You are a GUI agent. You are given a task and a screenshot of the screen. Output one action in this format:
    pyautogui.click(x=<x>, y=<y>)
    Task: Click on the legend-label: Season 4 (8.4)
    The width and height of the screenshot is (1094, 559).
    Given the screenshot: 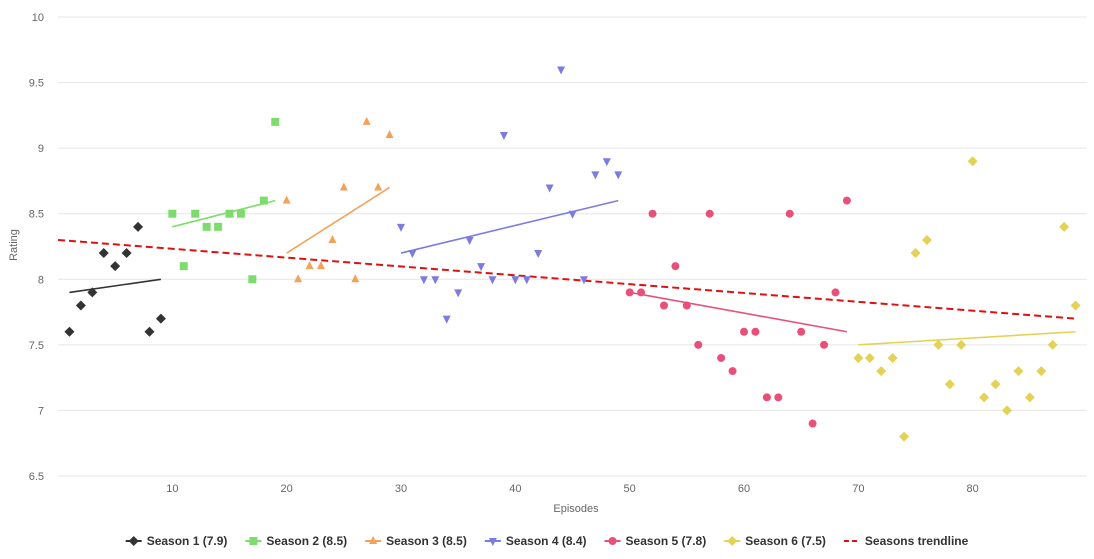 What is the action you would take?
    pyautogui.click(x=546, y=541)
    